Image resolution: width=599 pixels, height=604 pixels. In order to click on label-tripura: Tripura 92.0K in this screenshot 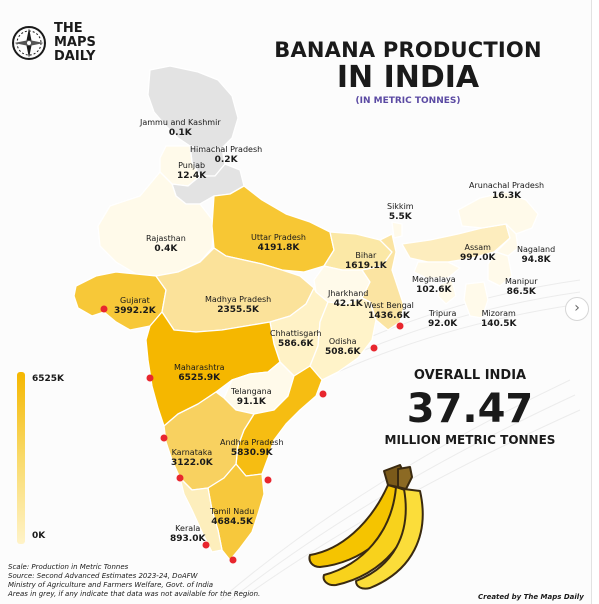, I will do `click(443, 319)`.